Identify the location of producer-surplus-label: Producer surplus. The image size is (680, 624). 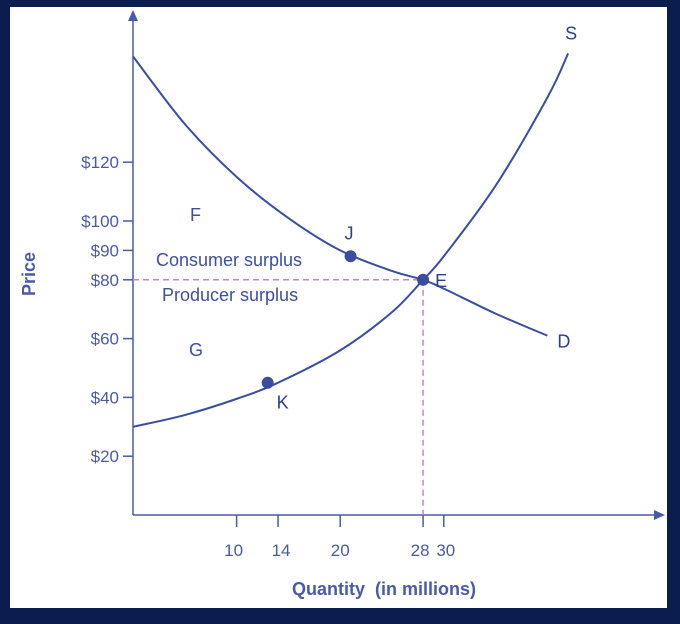
(230, 295).